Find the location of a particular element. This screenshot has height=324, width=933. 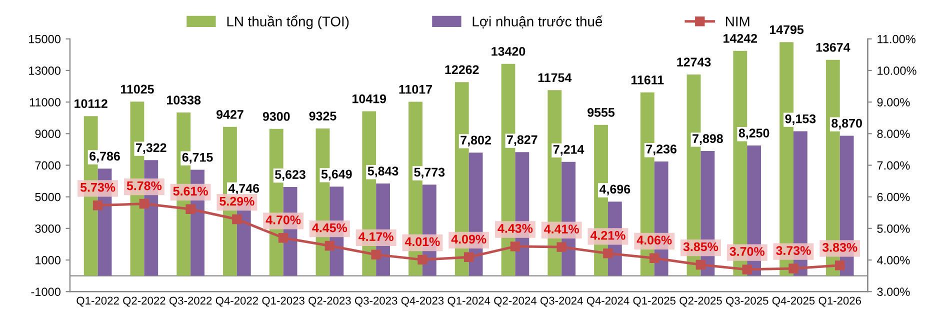

x-tick-label: Q3-2022 is located at coordinates (190, 301).